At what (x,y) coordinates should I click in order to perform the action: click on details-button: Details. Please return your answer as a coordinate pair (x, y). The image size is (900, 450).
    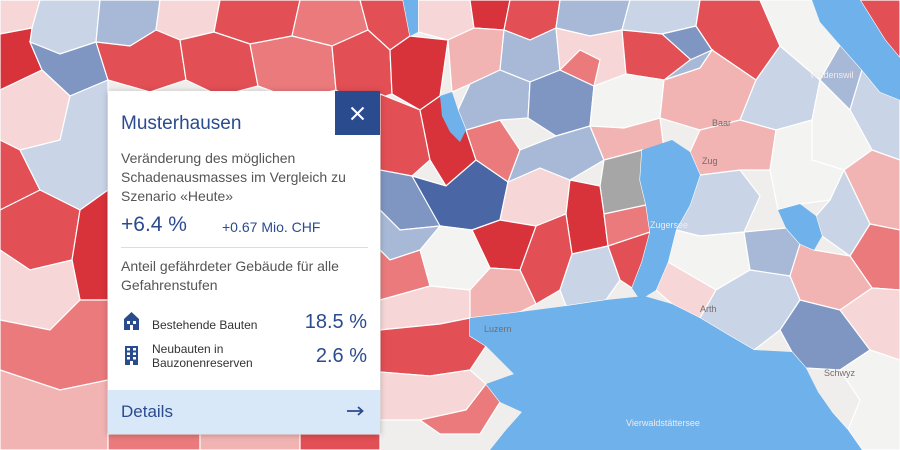
    Looking at the image, I should click on (244, 412).